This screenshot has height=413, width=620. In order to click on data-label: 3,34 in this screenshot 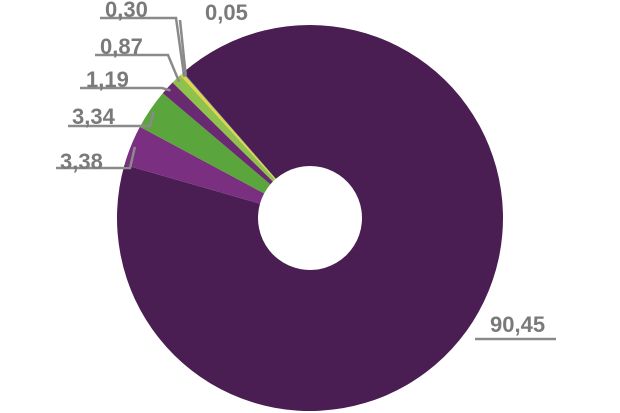, I will do `click(94, 116)`.